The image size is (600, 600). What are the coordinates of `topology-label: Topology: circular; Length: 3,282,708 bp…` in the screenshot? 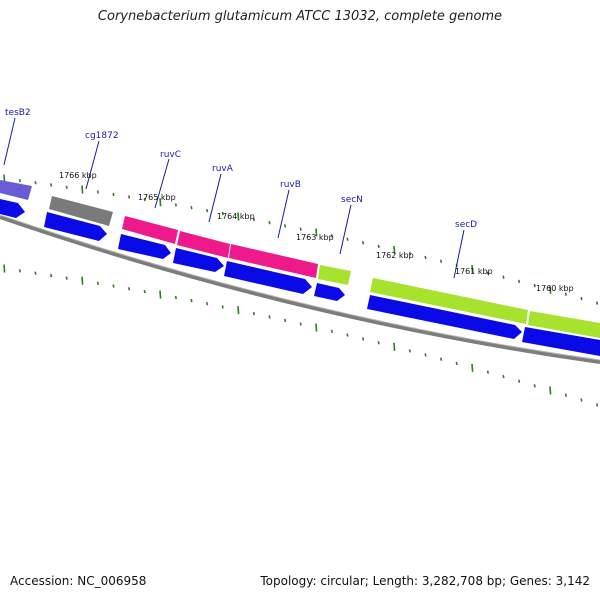 It's located at (425, 581).